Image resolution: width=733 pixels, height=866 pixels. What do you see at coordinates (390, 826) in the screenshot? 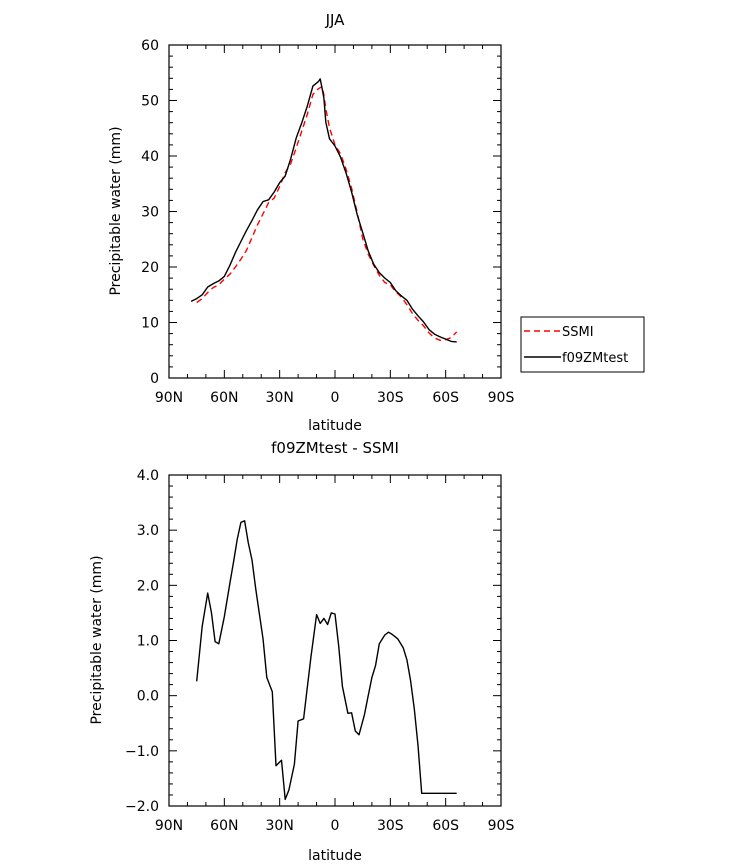
I see `bot-x-tick-label: 30S` at bounding box center [390, 826].